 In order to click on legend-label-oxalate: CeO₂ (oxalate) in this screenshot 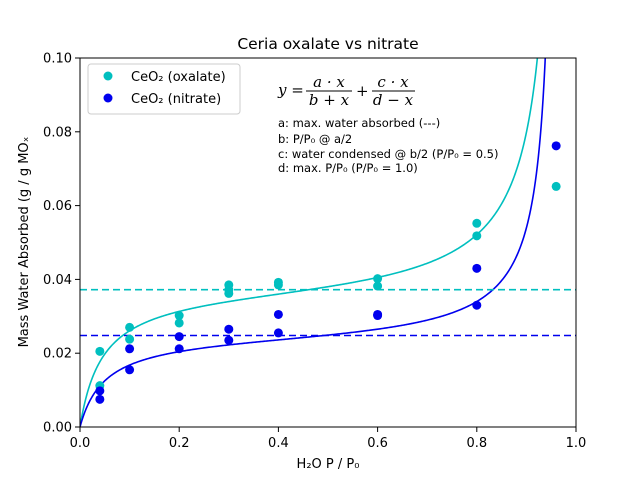, I will do `click(178, 77)`.